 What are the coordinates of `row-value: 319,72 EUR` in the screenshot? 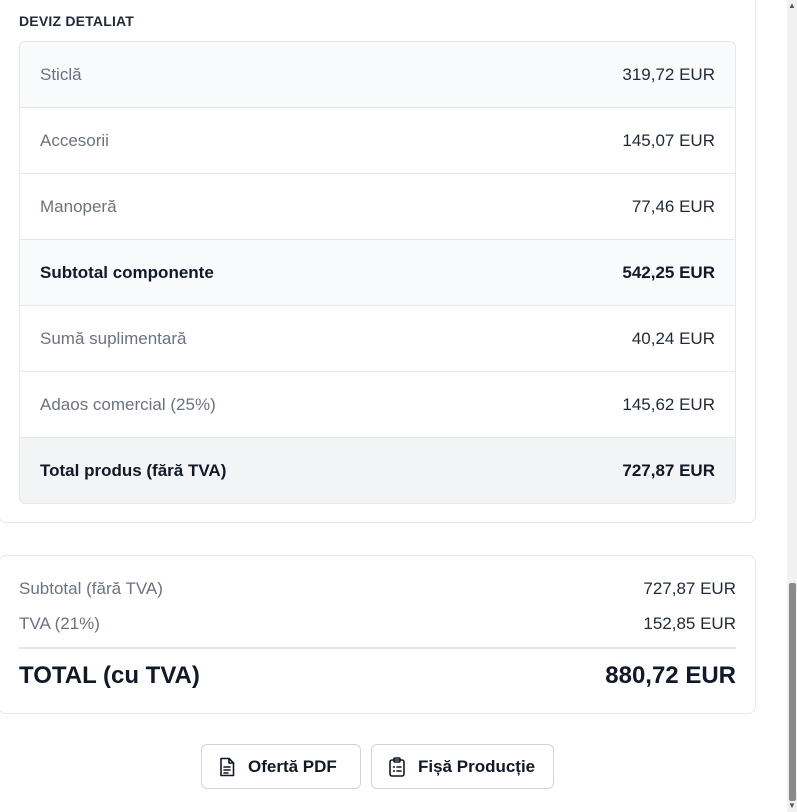 It's located at (668, 74).